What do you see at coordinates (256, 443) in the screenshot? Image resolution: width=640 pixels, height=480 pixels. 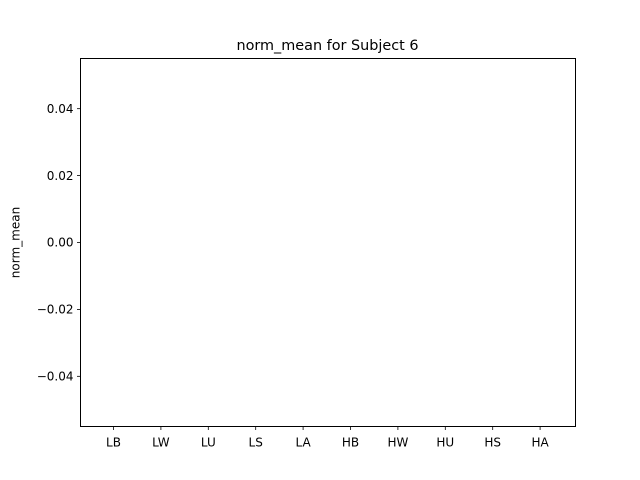 I see `x-tick-label: LS` at bounding box center [256, 443].